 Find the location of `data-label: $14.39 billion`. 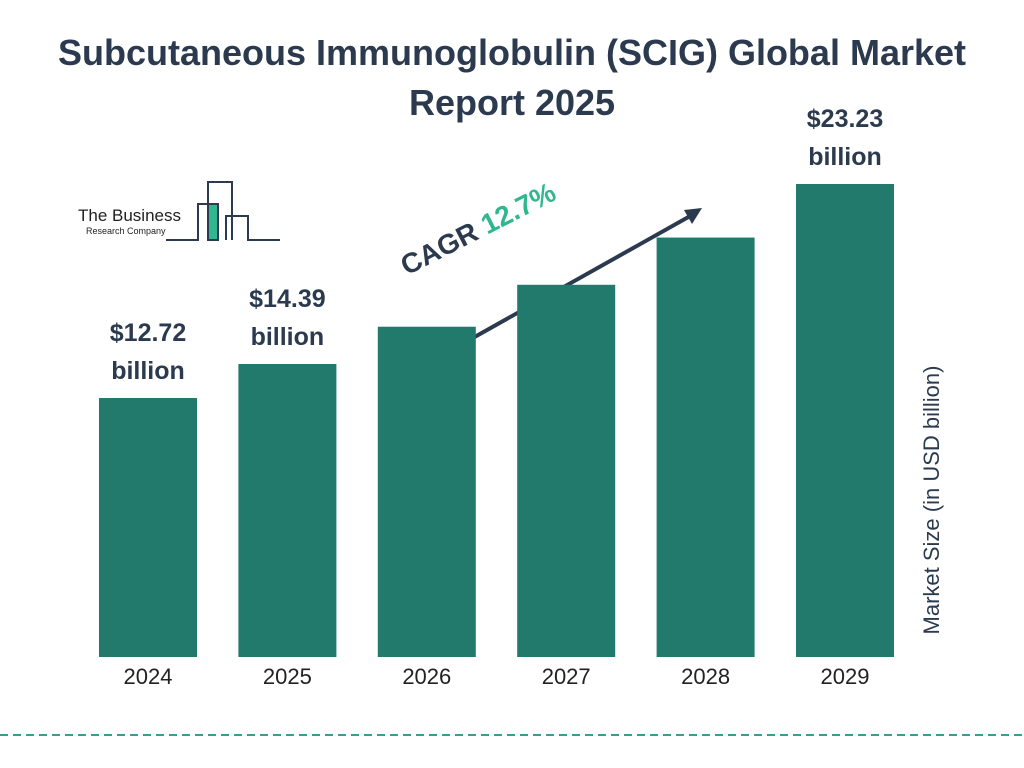

data-label: $14.39 billion is located at coordinates (287, 318).